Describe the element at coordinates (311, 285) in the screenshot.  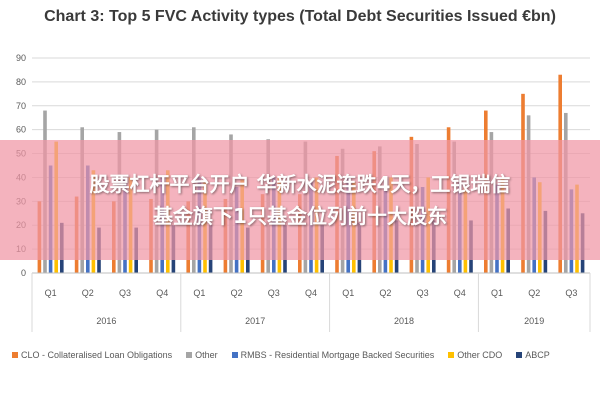
I see `x-axis-ticks: Q1 Q2 Q3 Q4 Q1 Q2 Q3 Q4 Q1 Q2 Q3 Q4 Q1 Q2 Q3` at that location.